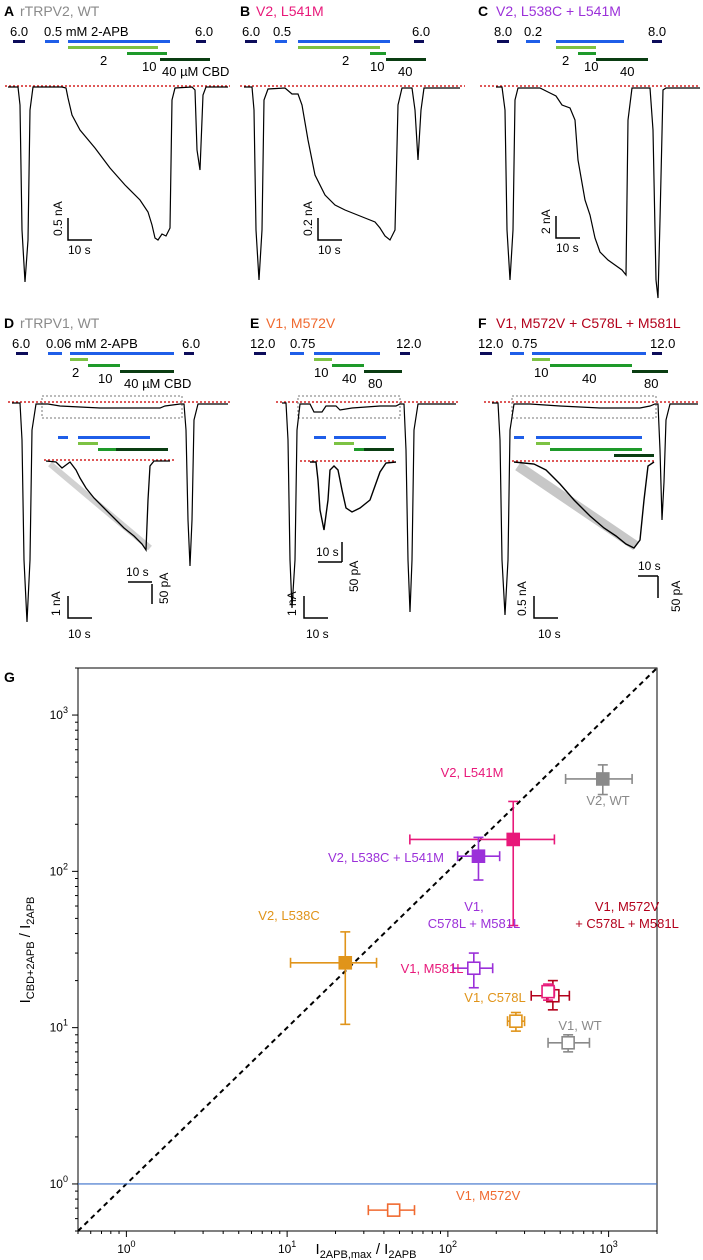  I want to click on y-axis-ticks: 100 101 102 103, so click(64, 949).